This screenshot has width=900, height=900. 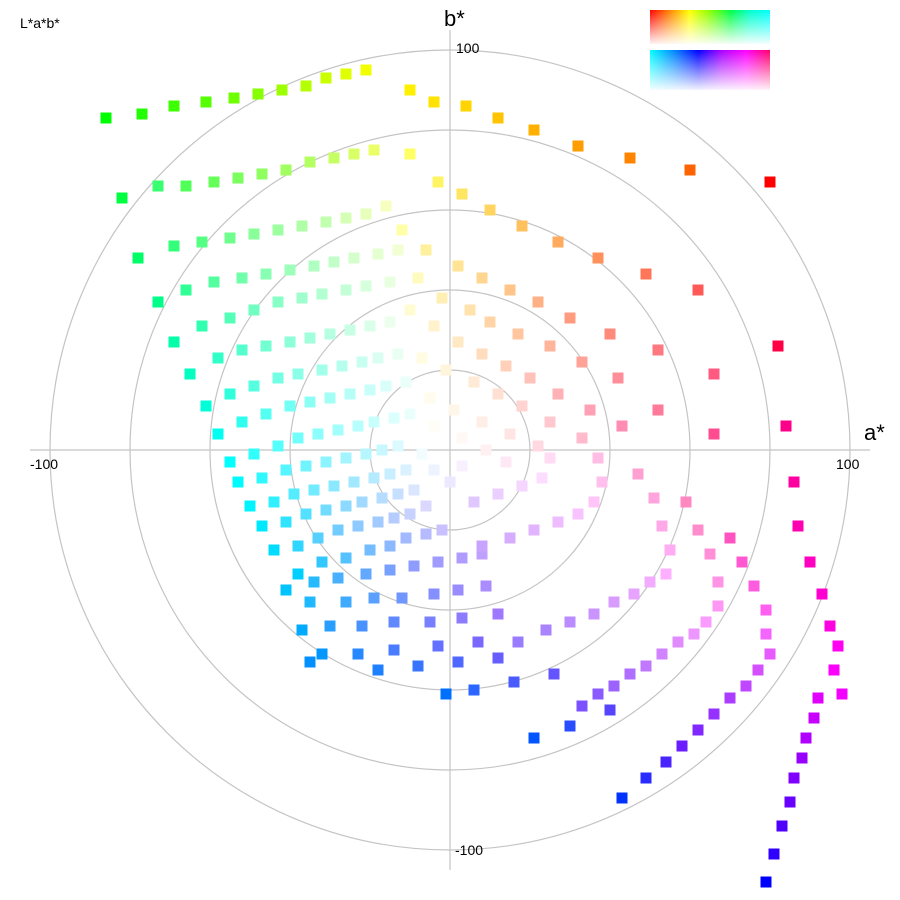 What do you see at coordinates (469, 850) in the screenshot?
I see `tick-label-b-min: -100` at bounding box center [469, 850].